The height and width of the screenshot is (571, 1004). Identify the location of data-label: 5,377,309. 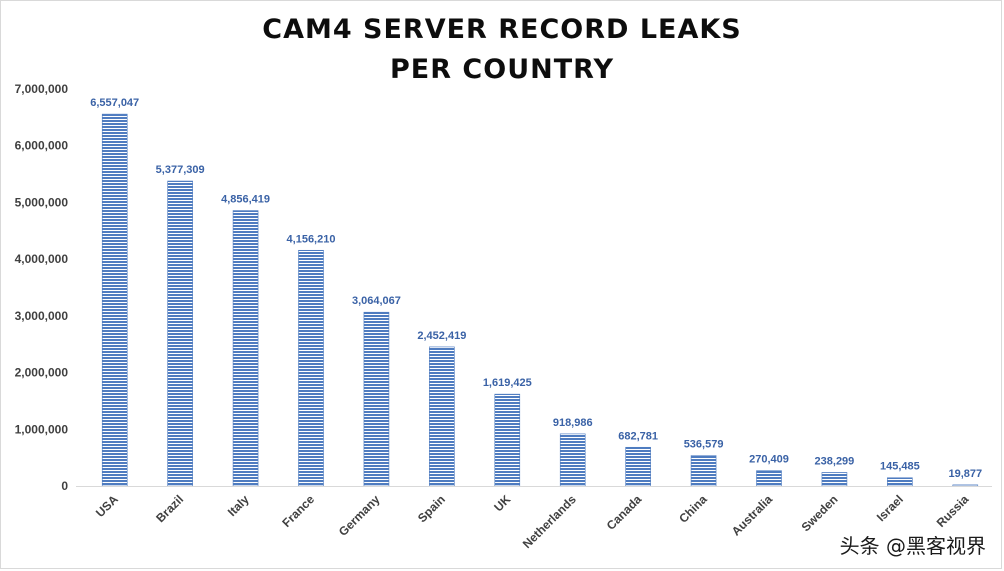
(180, 170).